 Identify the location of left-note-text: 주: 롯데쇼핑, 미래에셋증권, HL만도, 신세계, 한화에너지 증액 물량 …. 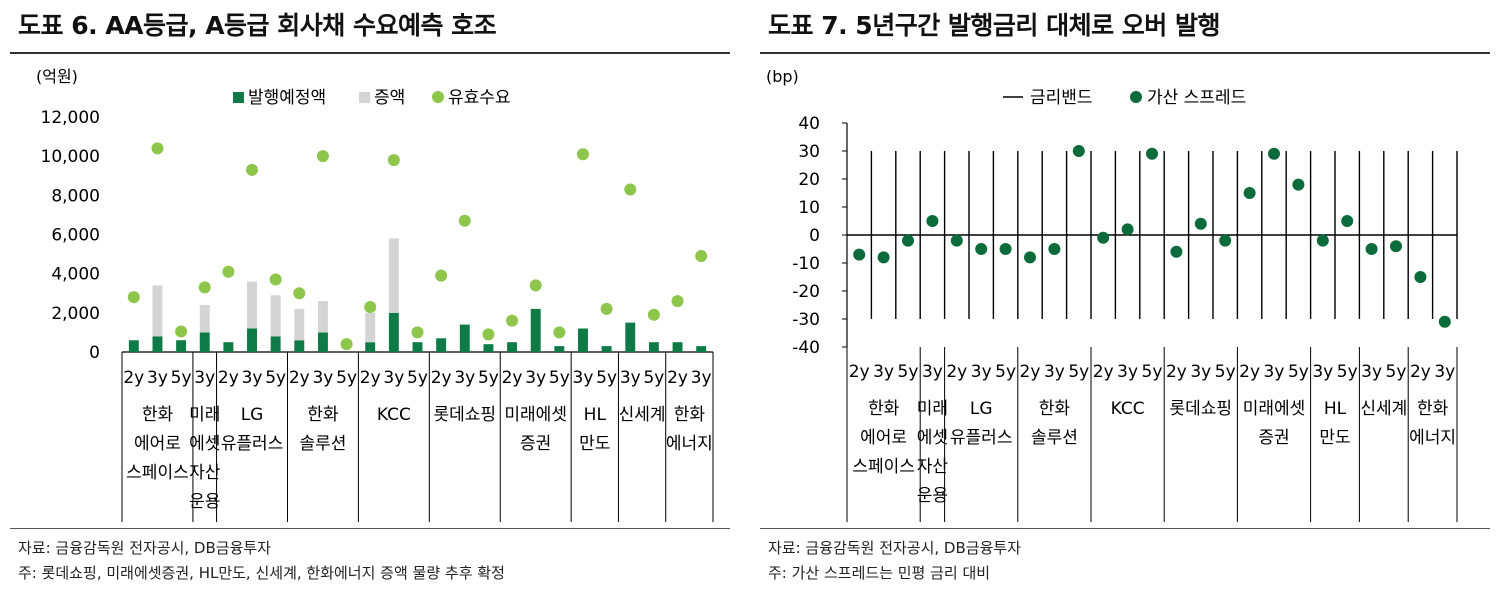
(261, 573).